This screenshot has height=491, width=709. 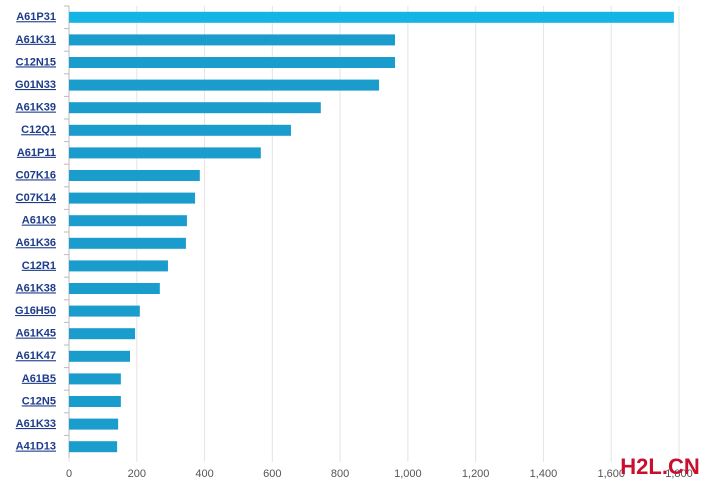 I want to click on y-tick-label: A61K31, so click(x=36, y=40).